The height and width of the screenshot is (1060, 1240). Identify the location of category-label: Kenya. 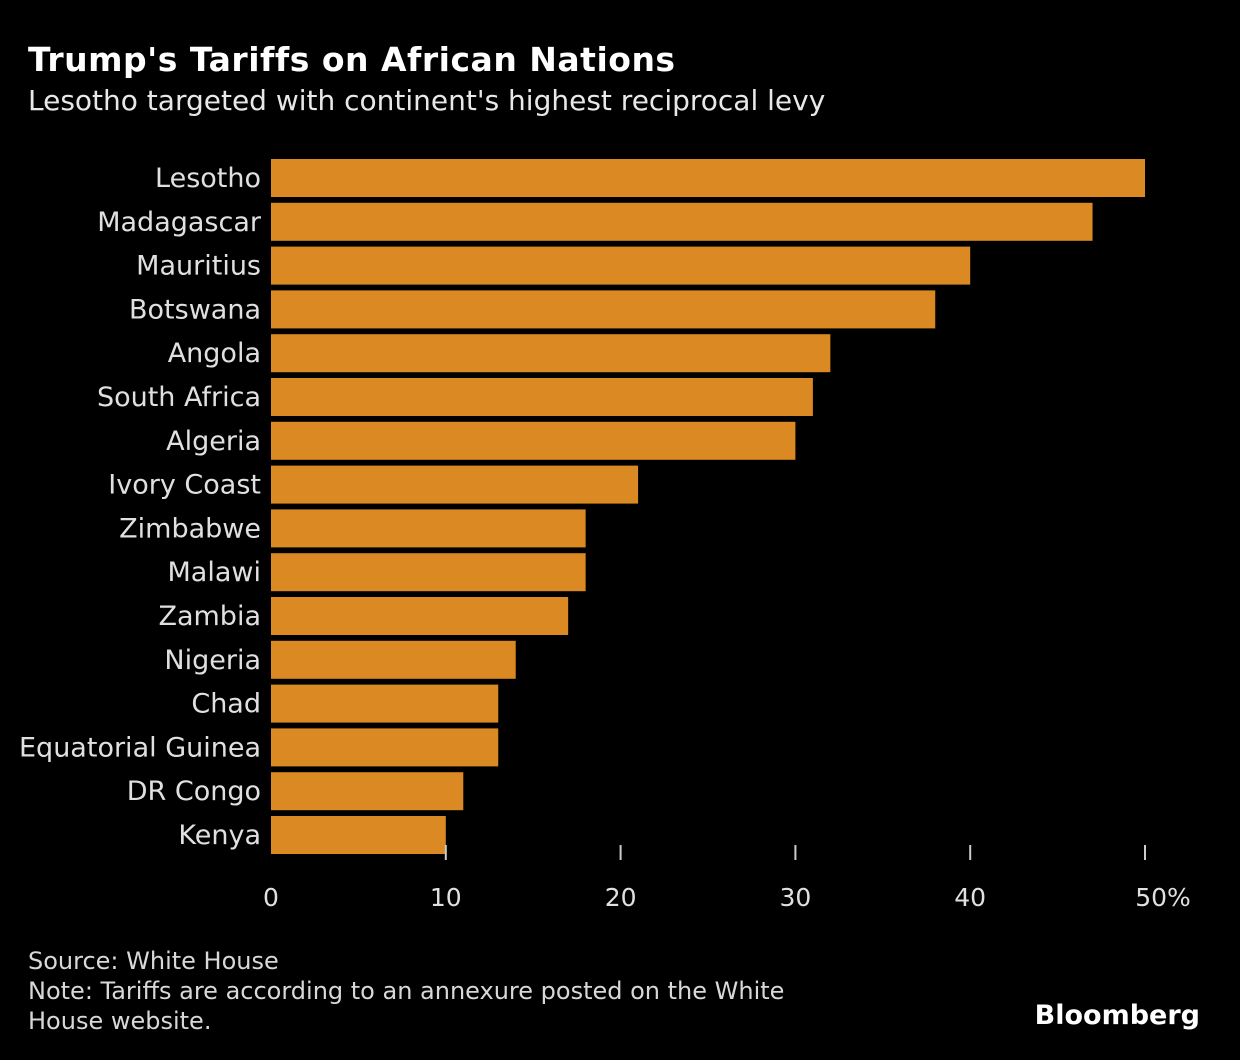
(219, 835).